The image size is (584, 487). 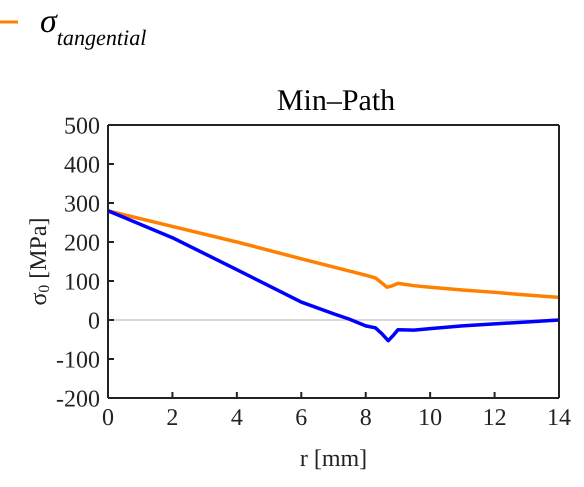 What do you see at coordinates (301, 418) in the screenshot?
I see `x-tick-label: 6` at bounding box center [301, 418].